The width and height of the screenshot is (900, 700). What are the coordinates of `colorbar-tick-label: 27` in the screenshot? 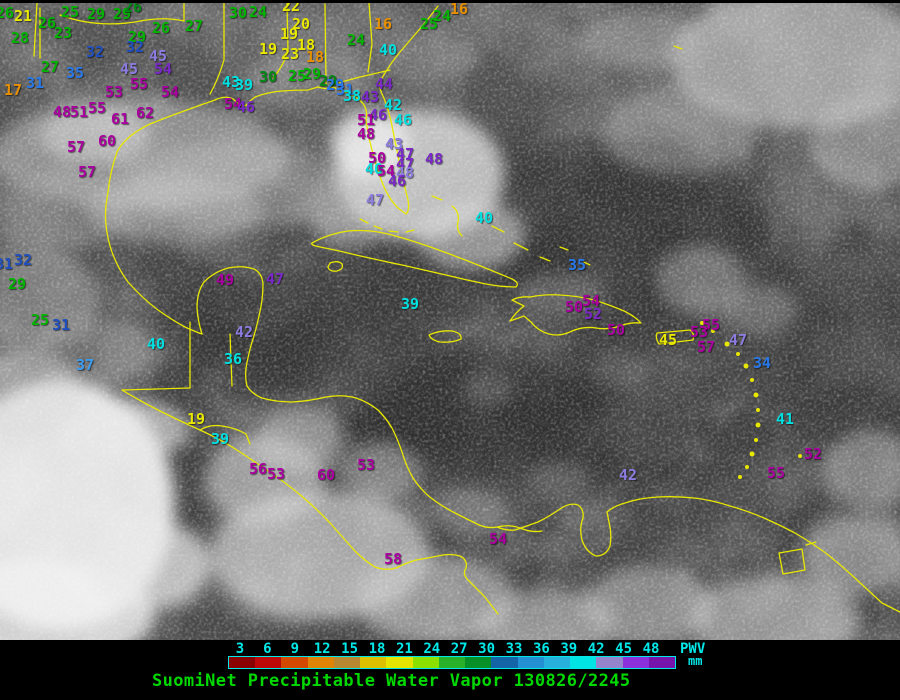 It's located at (459, 649).